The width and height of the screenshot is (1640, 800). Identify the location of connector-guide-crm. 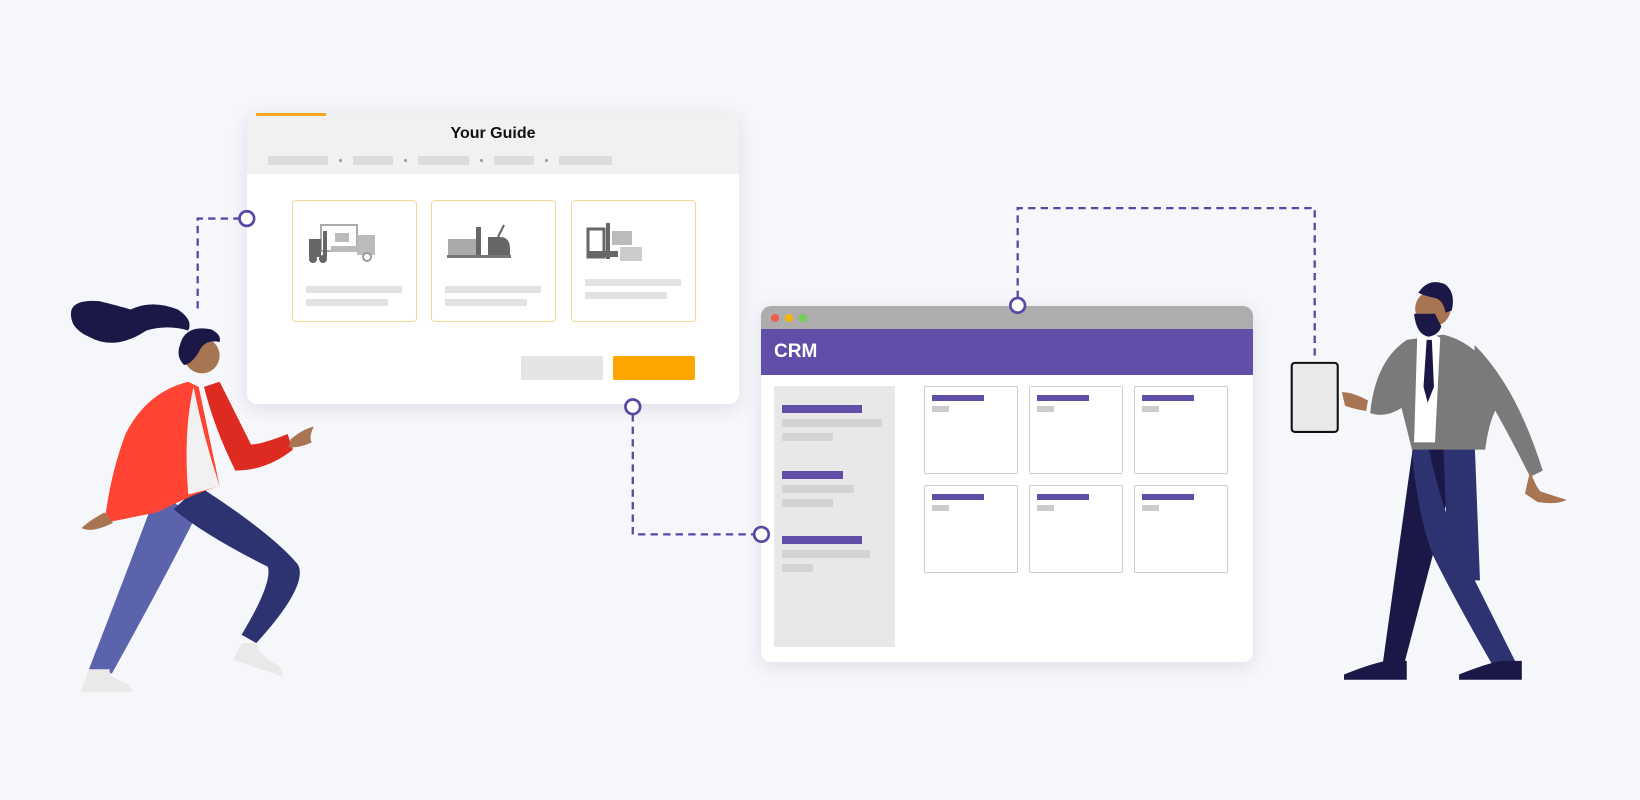
(693, 475).